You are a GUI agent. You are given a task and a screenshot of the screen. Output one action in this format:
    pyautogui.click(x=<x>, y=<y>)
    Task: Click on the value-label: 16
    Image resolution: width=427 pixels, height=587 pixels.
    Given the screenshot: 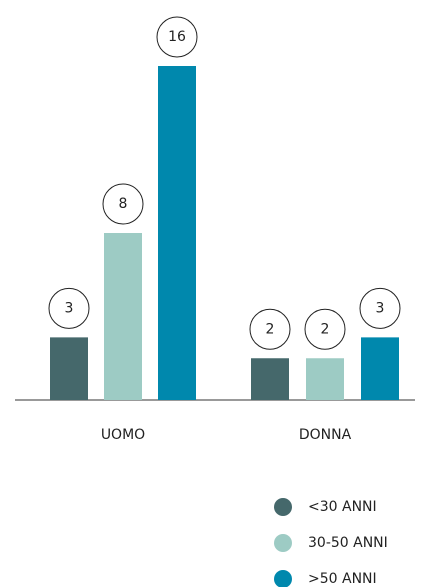 What is the action you would take?
    pyautogui.click(x=177, y=37)
    